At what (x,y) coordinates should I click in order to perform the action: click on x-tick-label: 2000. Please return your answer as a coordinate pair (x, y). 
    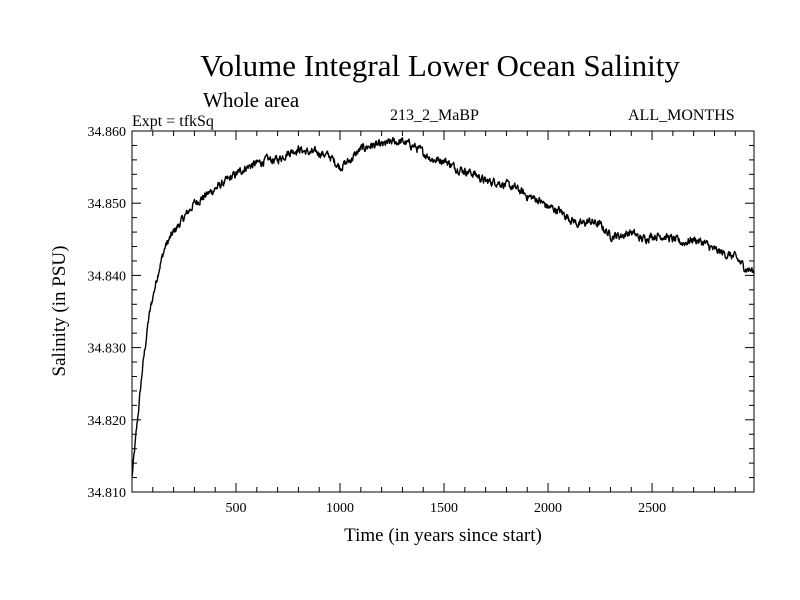
    Looking at the image, I should click on (548, 508).